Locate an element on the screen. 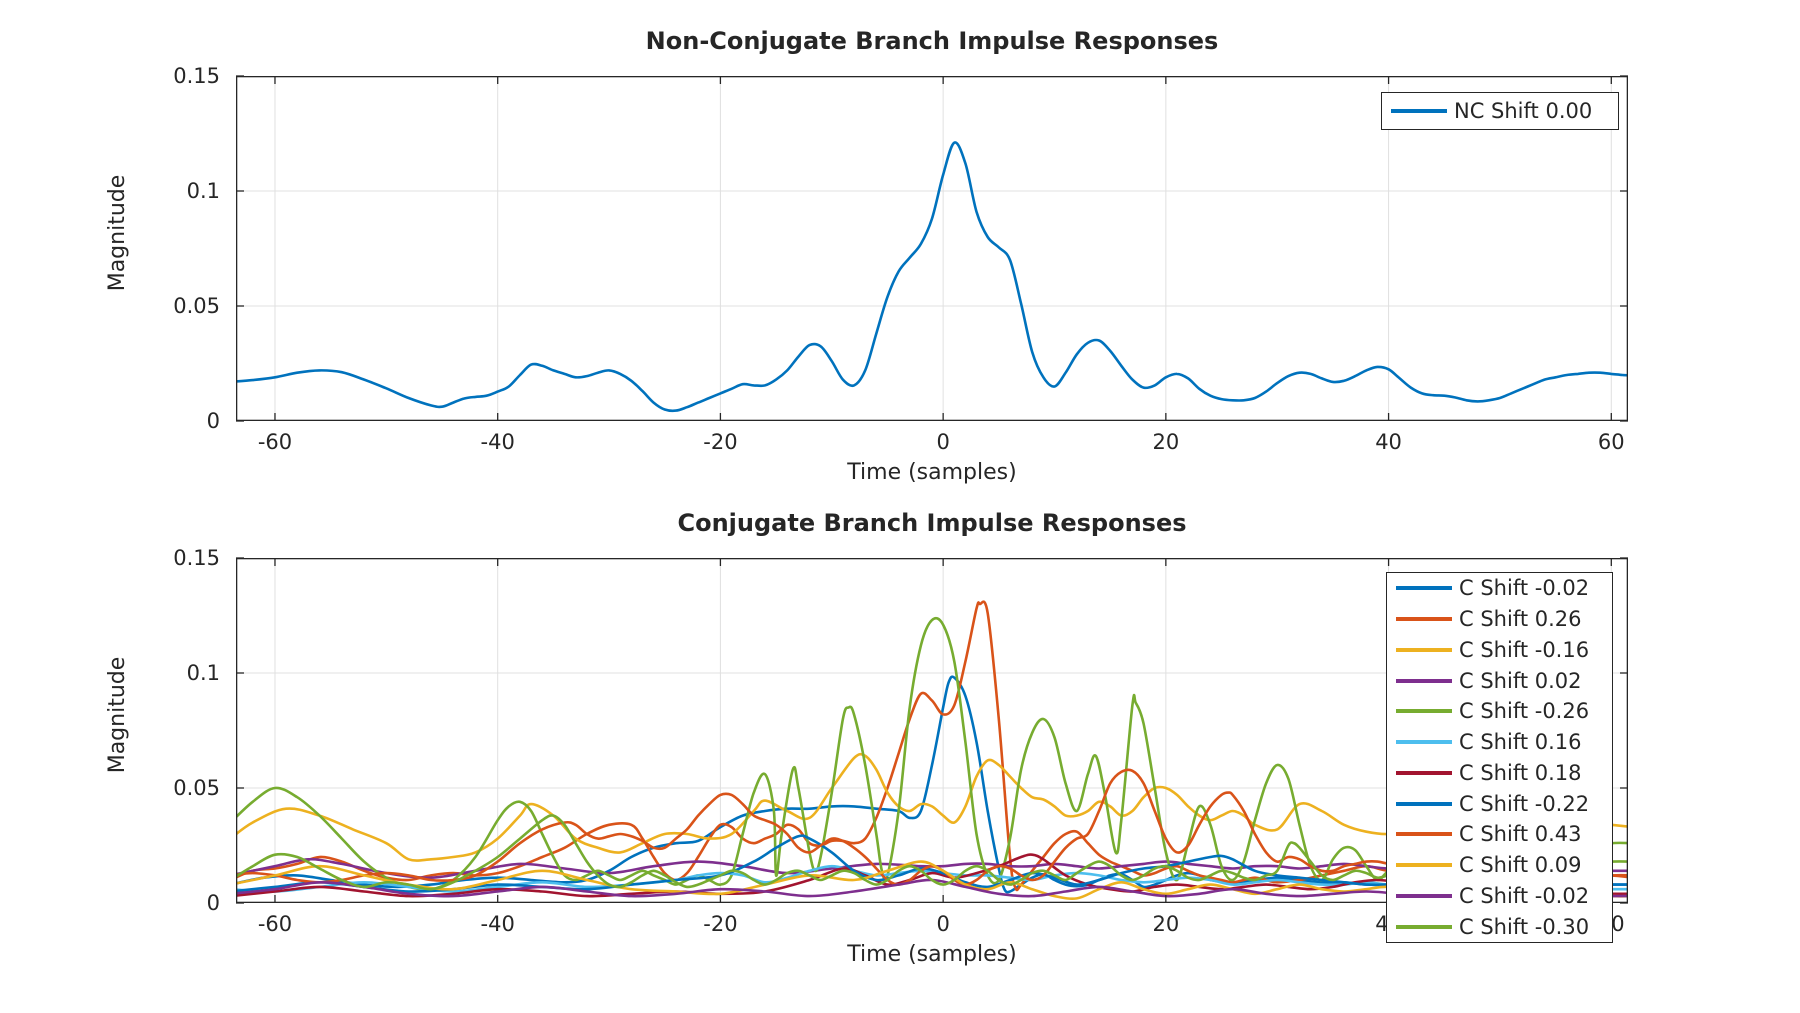  legend-item: C Shift 0.09 is located at coordinates (1499, 865).